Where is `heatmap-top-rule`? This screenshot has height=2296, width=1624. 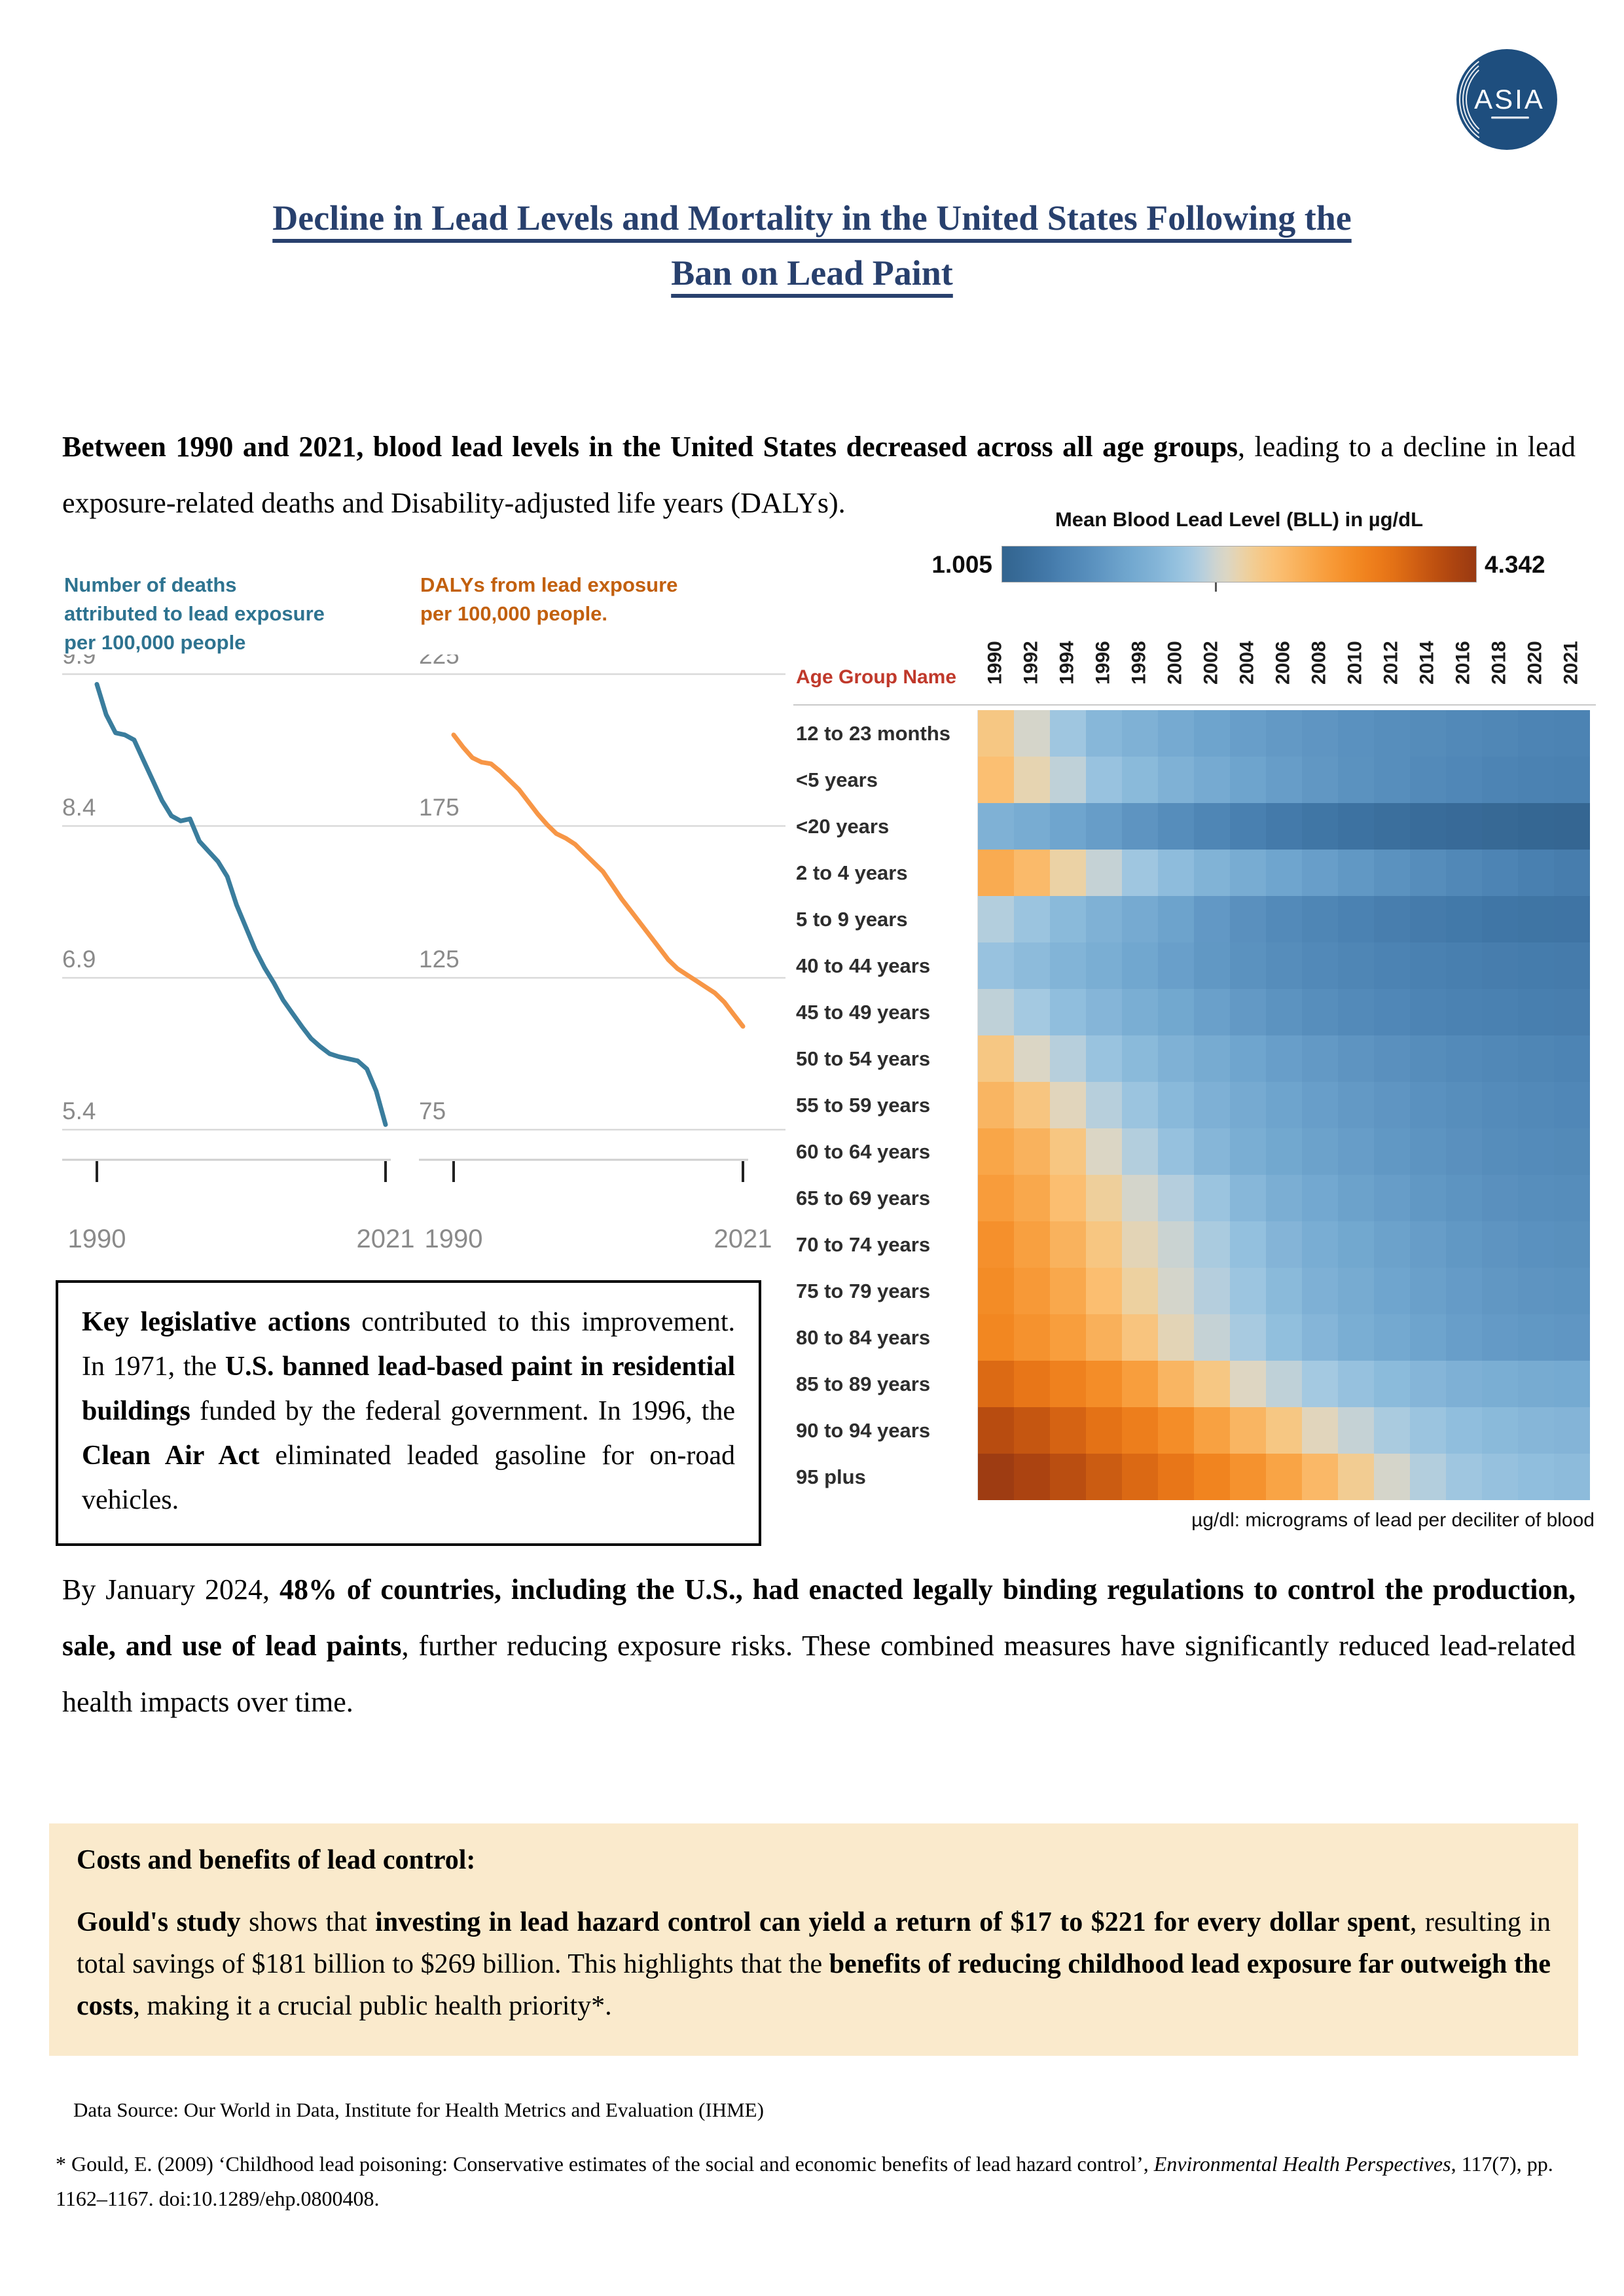
heatmap-top-rule is located at coordinates (1194, 705).